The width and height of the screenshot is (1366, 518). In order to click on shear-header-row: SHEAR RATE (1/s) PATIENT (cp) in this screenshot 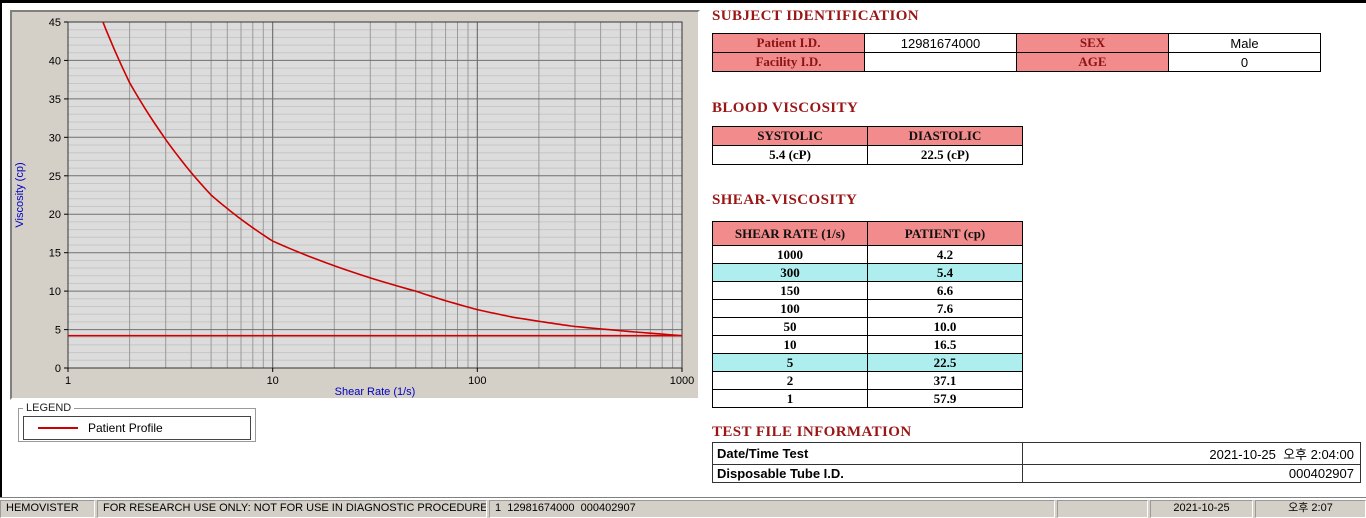, I will do `click(867, 233)`.